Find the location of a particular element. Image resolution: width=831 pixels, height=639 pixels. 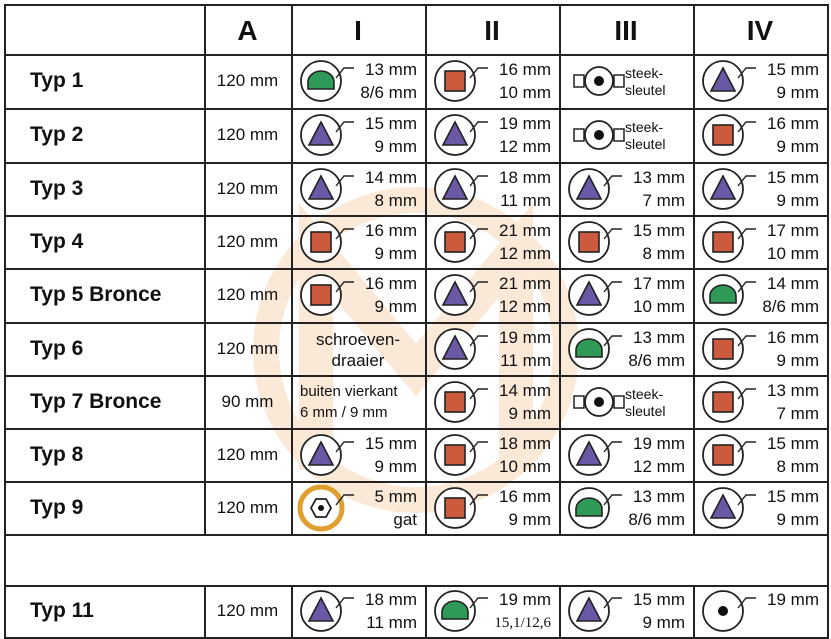

cell-note-line1: buiten vierkant is located at coordinates (349, 391).